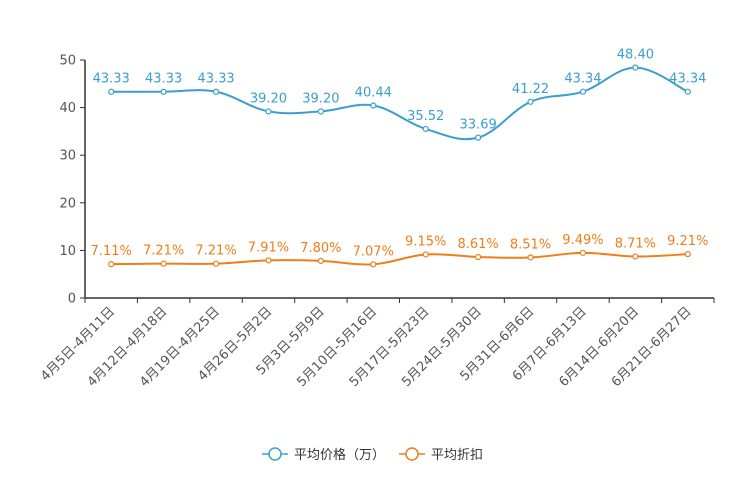 The height and width of the screenshot is (496, 744). I want to click on data-label: 8.71%, so click(635, 244).